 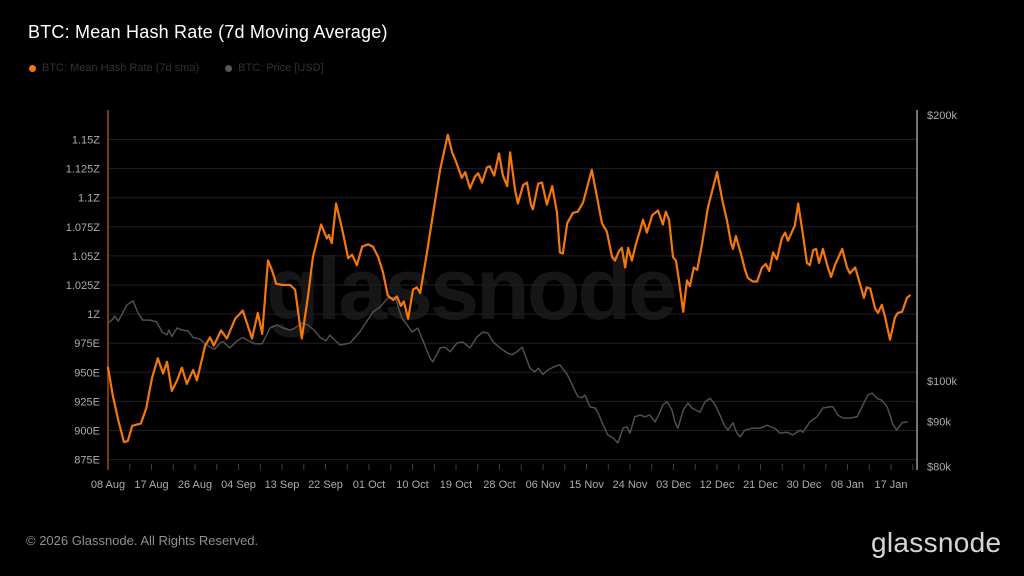 I want to click on y-left-tick-label: 875E, so click(x=87, y=461).